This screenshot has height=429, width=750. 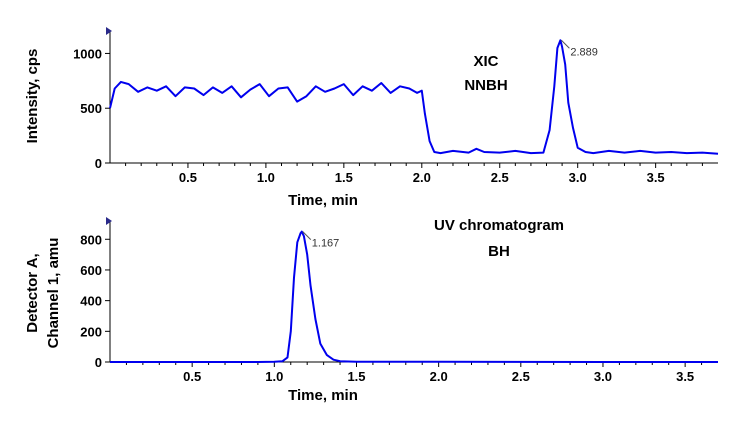 I want to click on uv-y-axis-label-line-1: Detector A,, so click(x=32, y=292).